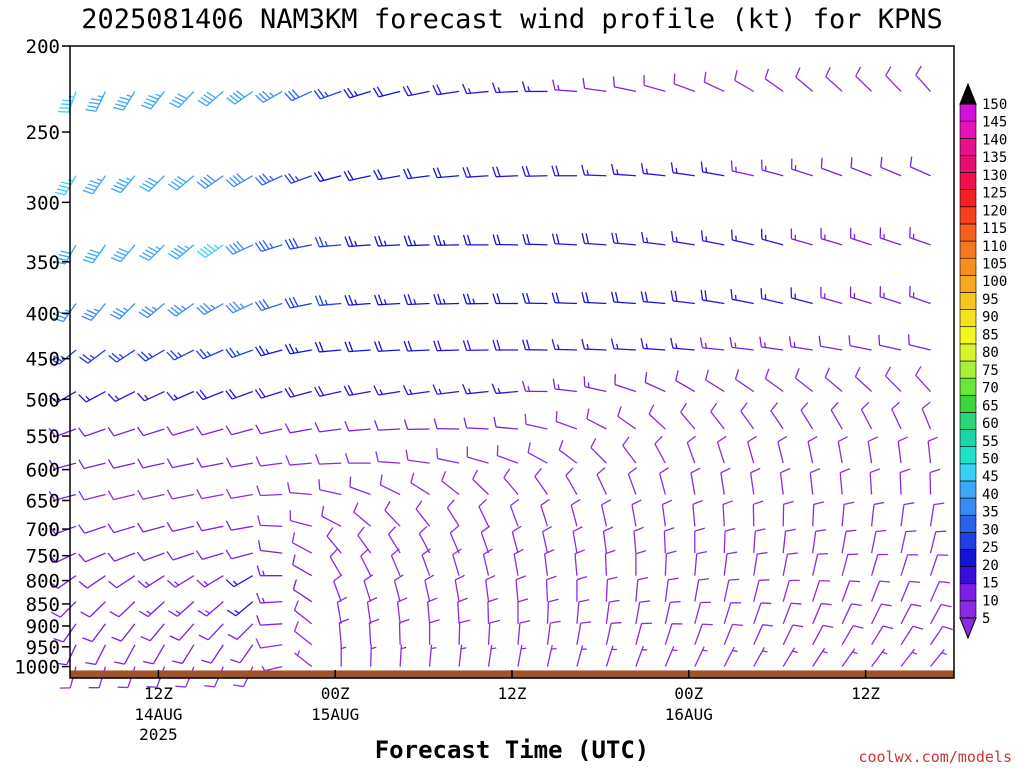  What do you see at coordinates (990, 442) in the screenshot?
I see `colorbar-label: 55` at bounding box center [990, 442].